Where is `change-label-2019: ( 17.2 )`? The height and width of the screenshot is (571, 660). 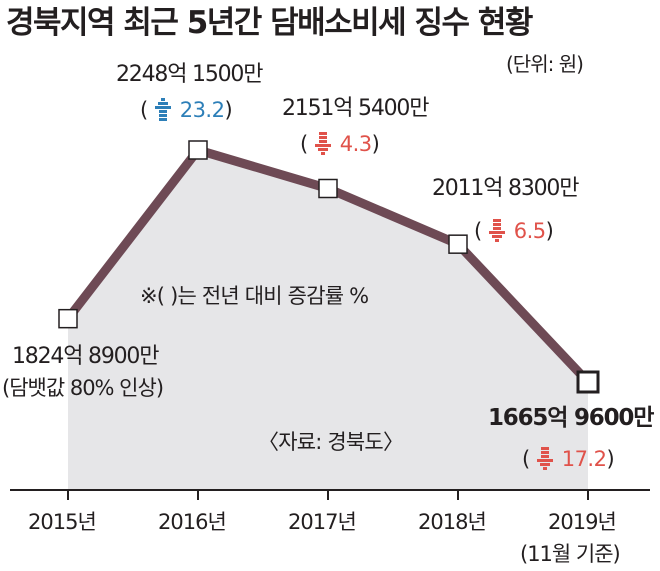 change-label-2019: ( 17.2 ) is located at coordinates (568, 459).